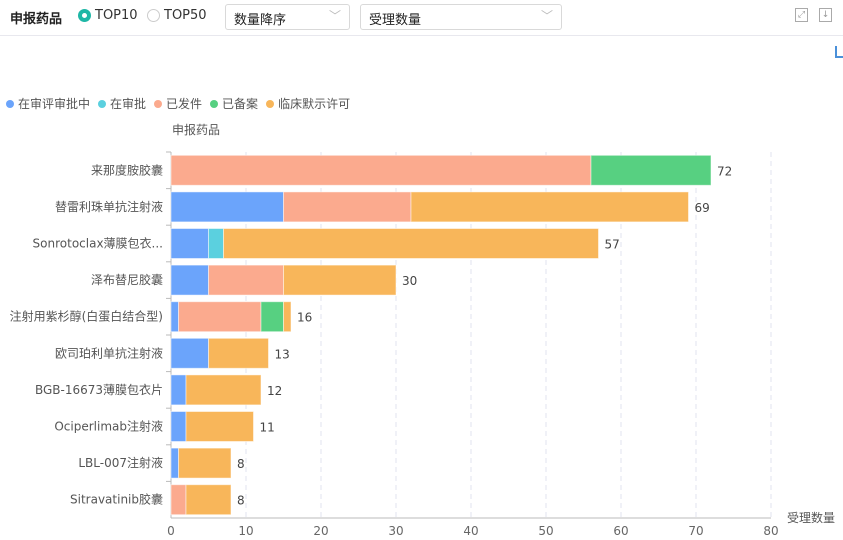 This screenshot has width=843, height=540. What do you see at coordinates (770, 531) in the screenshot?
I see `x-tick-label: 80` at bounding box center [770, 531].